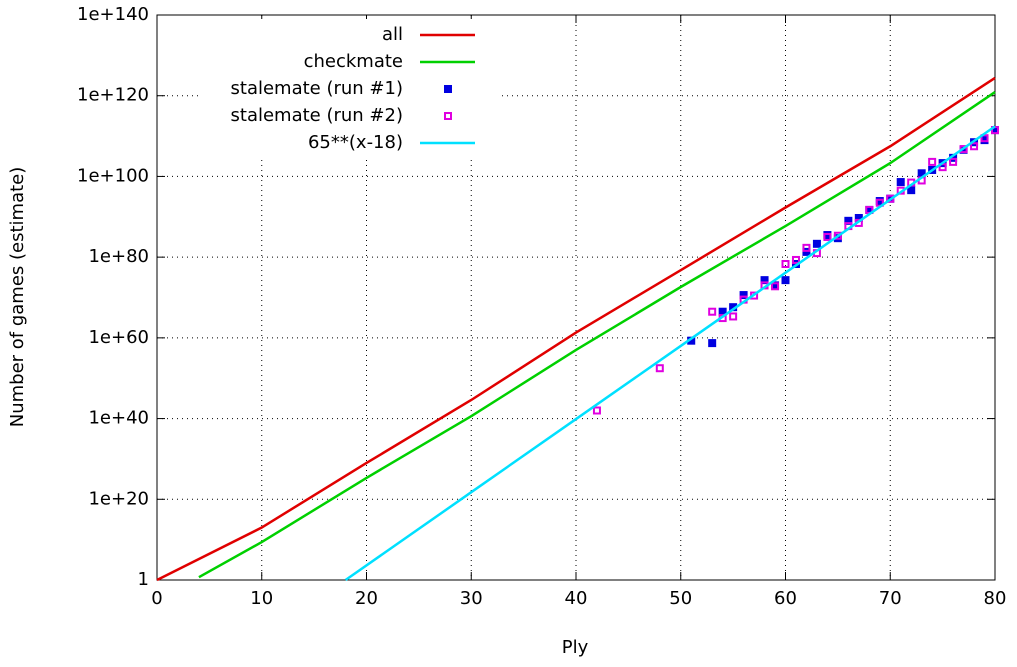  I want to click on legend-label: 65**(x-18), so click(355, 142).